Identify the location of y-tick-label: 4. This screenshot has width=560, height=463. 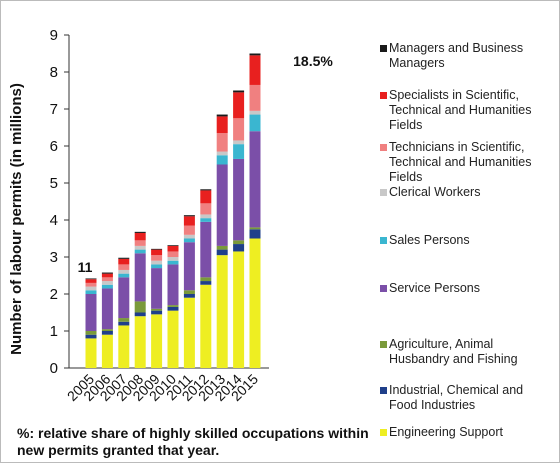
(54, 220).